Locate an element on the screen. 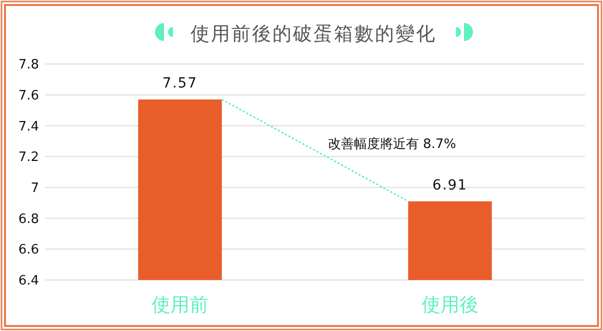 This screenshot has width=603, height=331. y-tick-label: 6.8 is located at coordinates (28, 219).